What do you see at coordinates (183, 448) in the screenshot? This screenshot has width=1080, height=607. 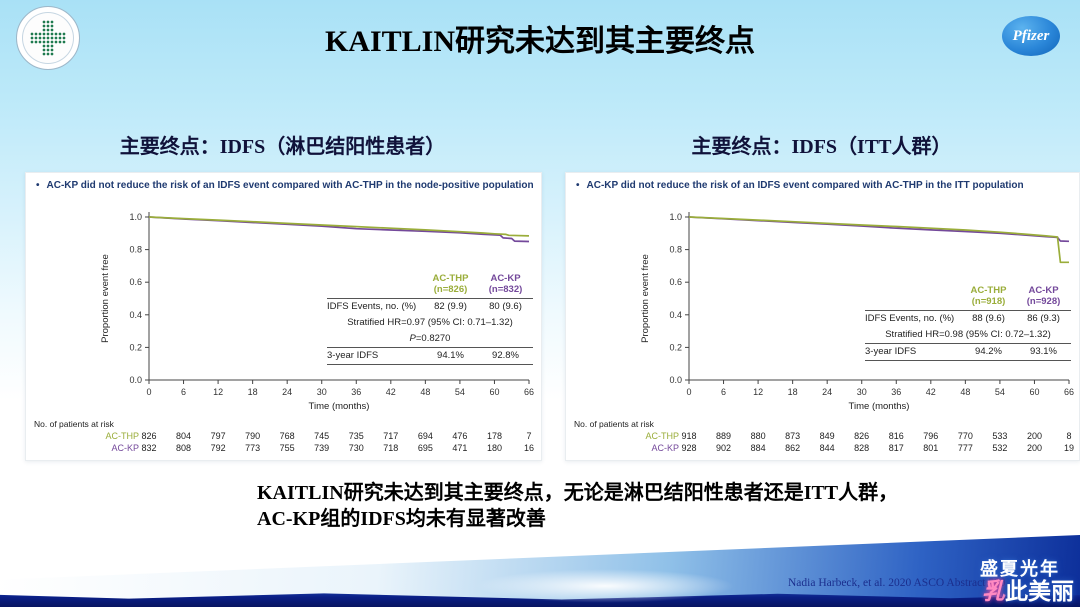 I see `at-risk-value: 808` at bounding box center [183, 448].